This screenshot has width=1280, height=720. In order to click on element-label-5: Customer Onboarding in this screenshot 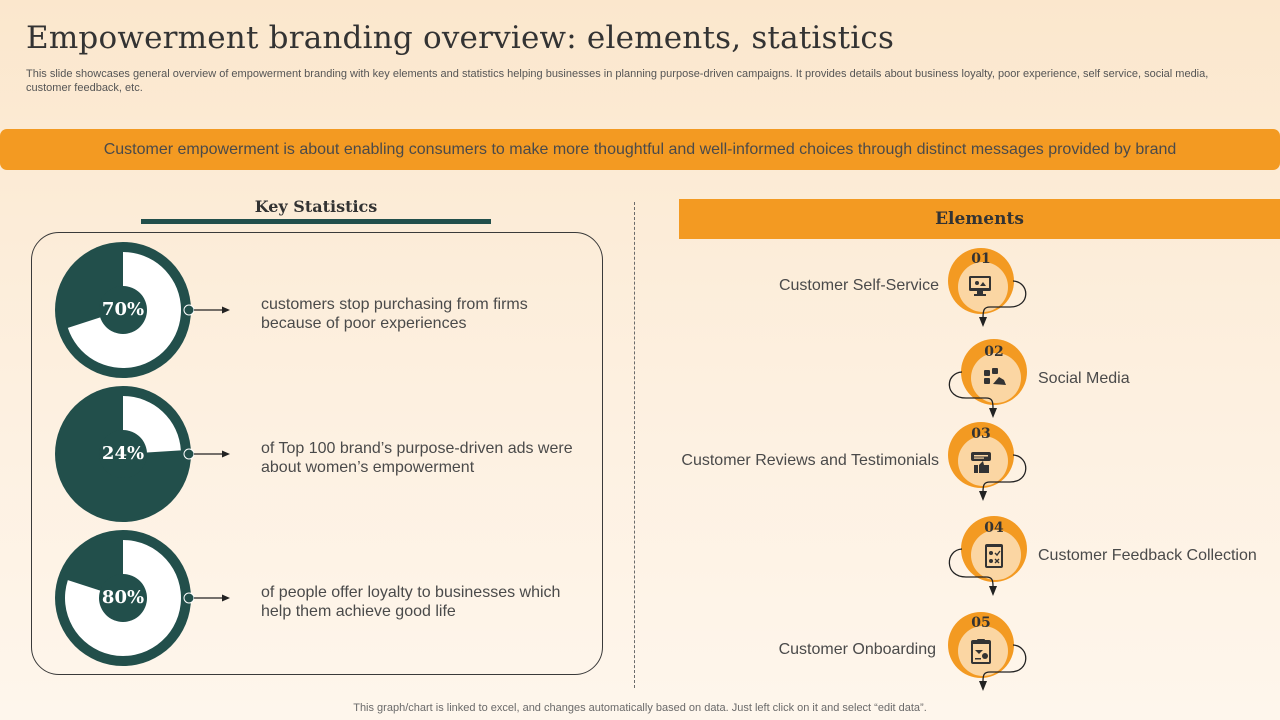, I will do `click(857, 649)`.